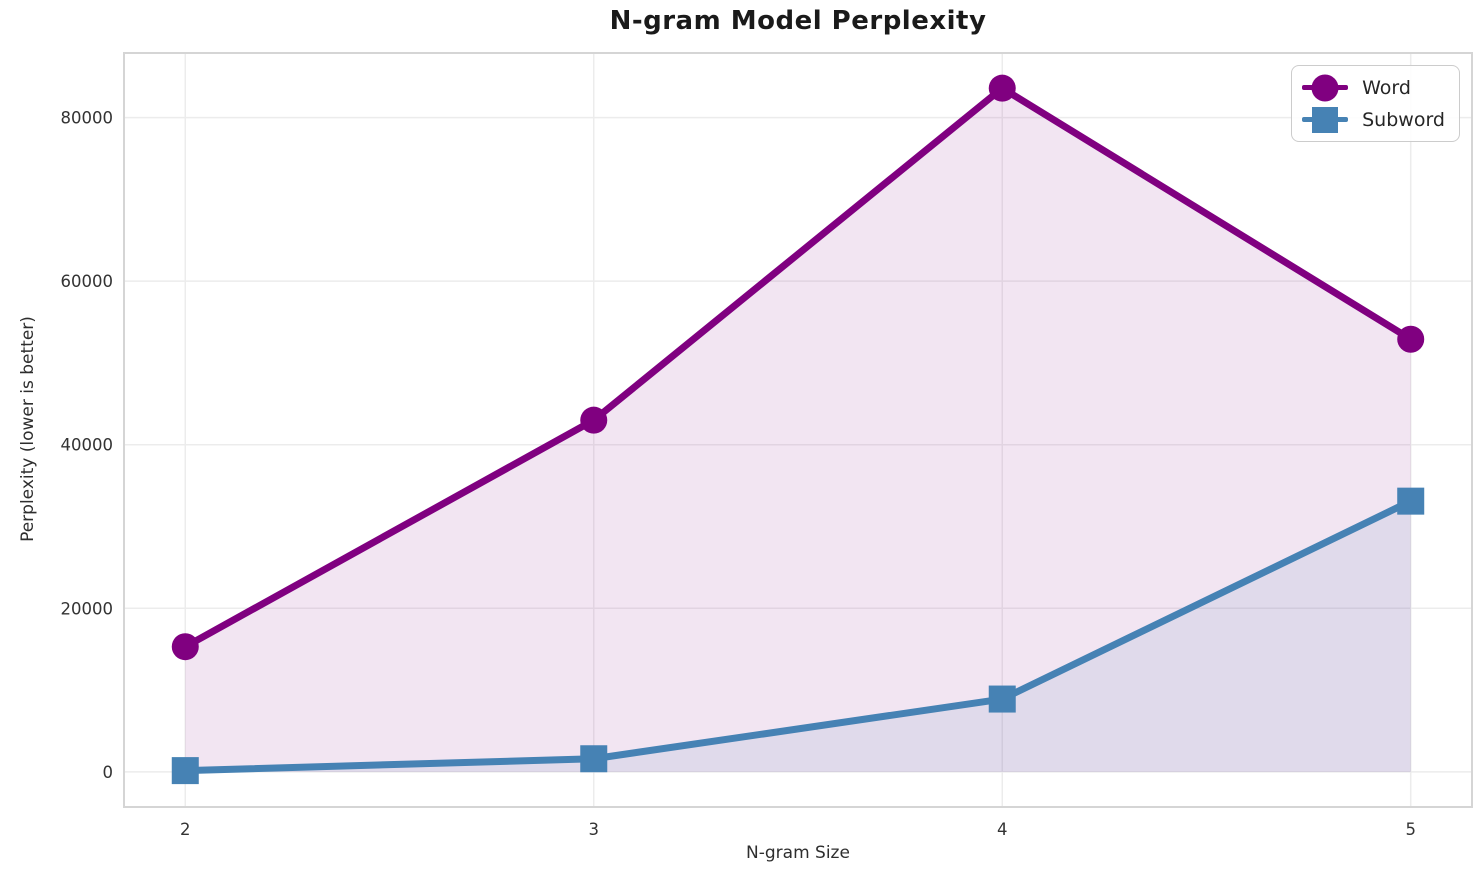  Describe the element at coordinates (1375, 103) in the screenshot. I see `legend: Word Subword` at that location.